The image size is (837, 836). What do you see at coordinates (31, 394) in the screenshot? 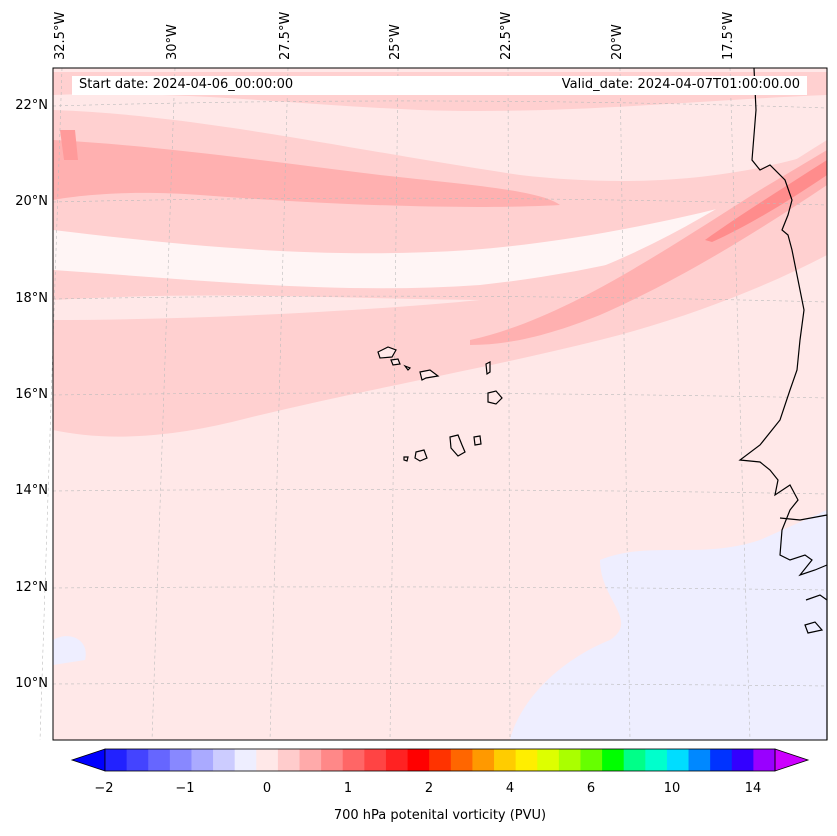
I see `lat-label: 16°N` at bounding box center [31, 394].